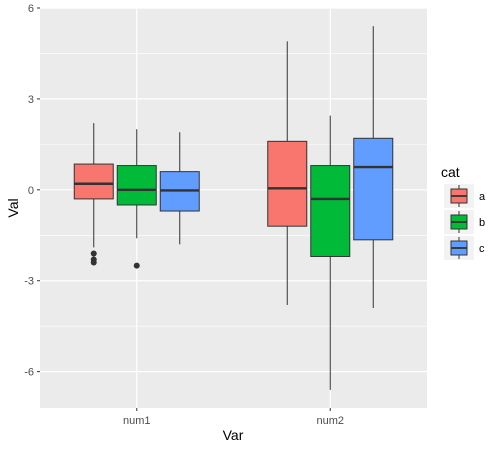  I want to click on box-a-num2, so click(287, 173).